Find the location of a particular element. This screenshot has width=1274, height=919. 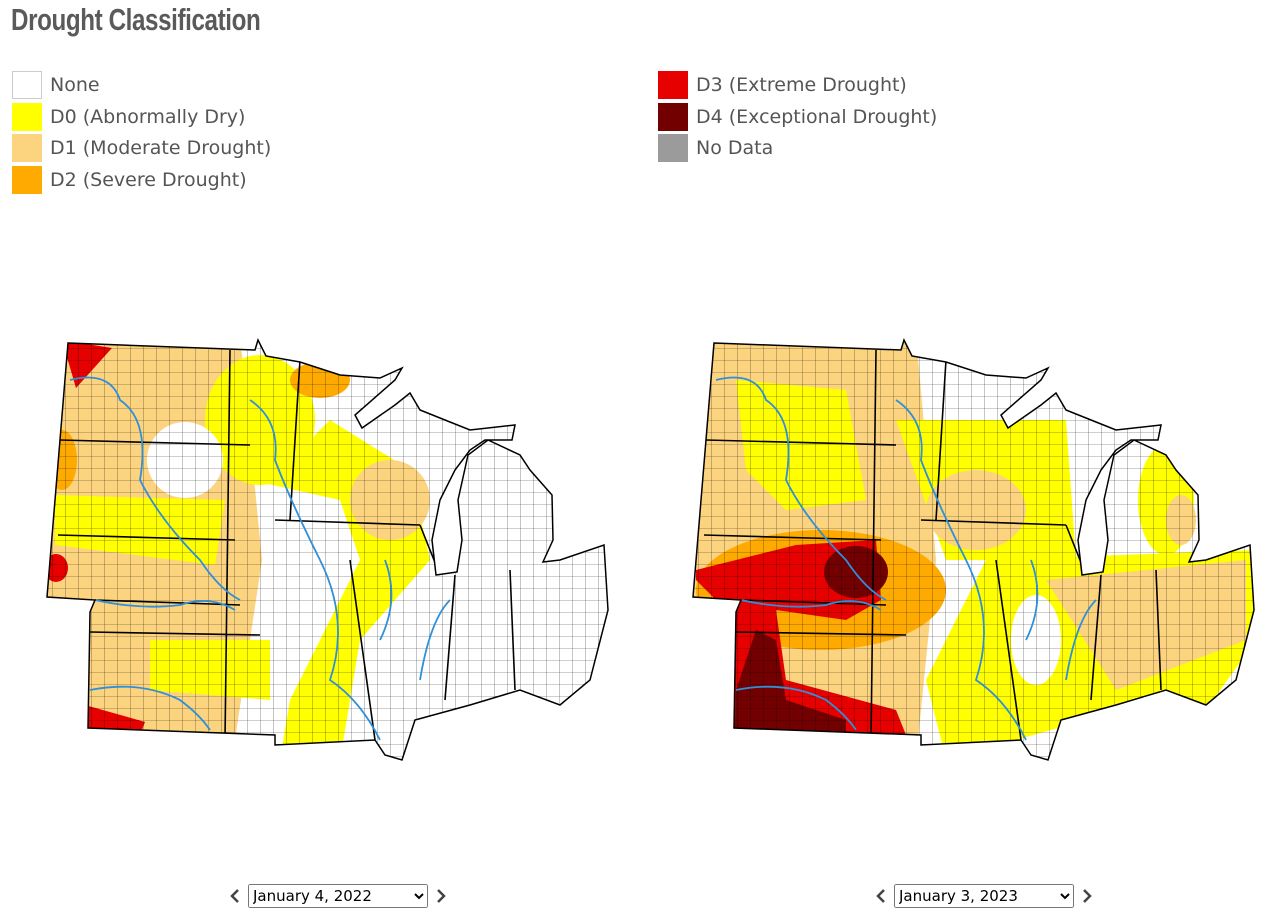

date-control: January 3, 2023 is located at coordinates (984, 896).